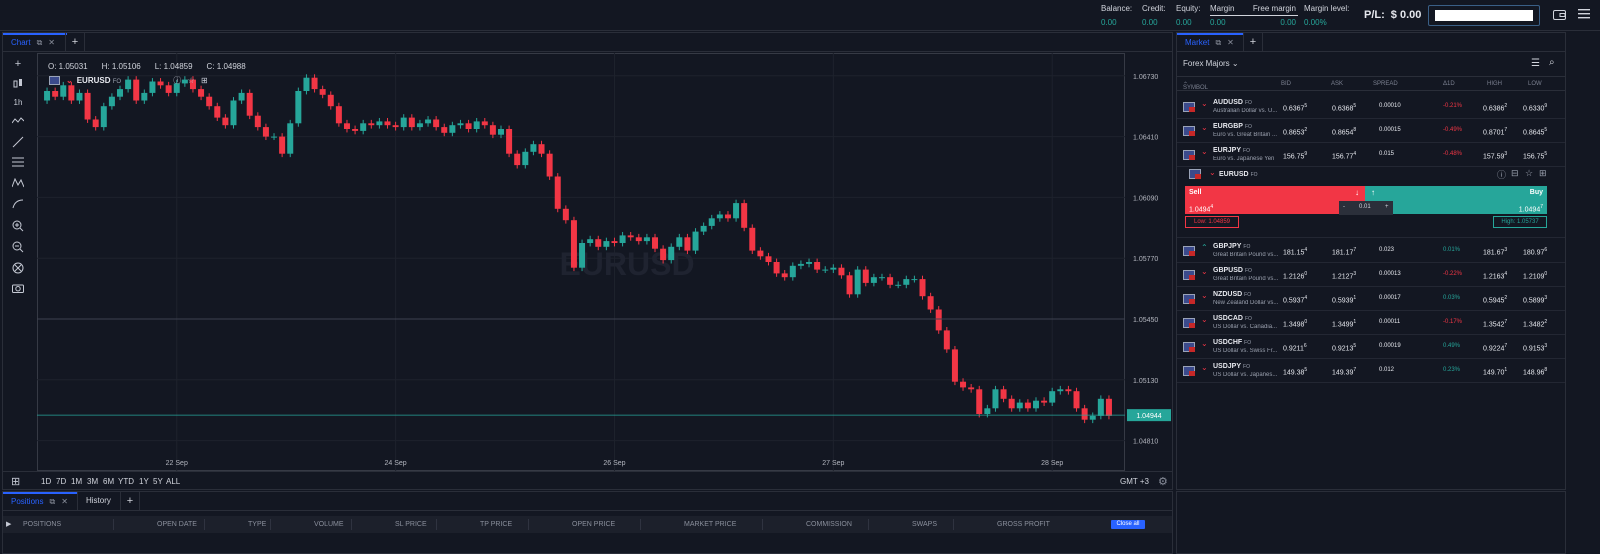 The width and height of the screenshot is (1600, 554). I want to click on col-high: HIGH, so click(1494, 84).